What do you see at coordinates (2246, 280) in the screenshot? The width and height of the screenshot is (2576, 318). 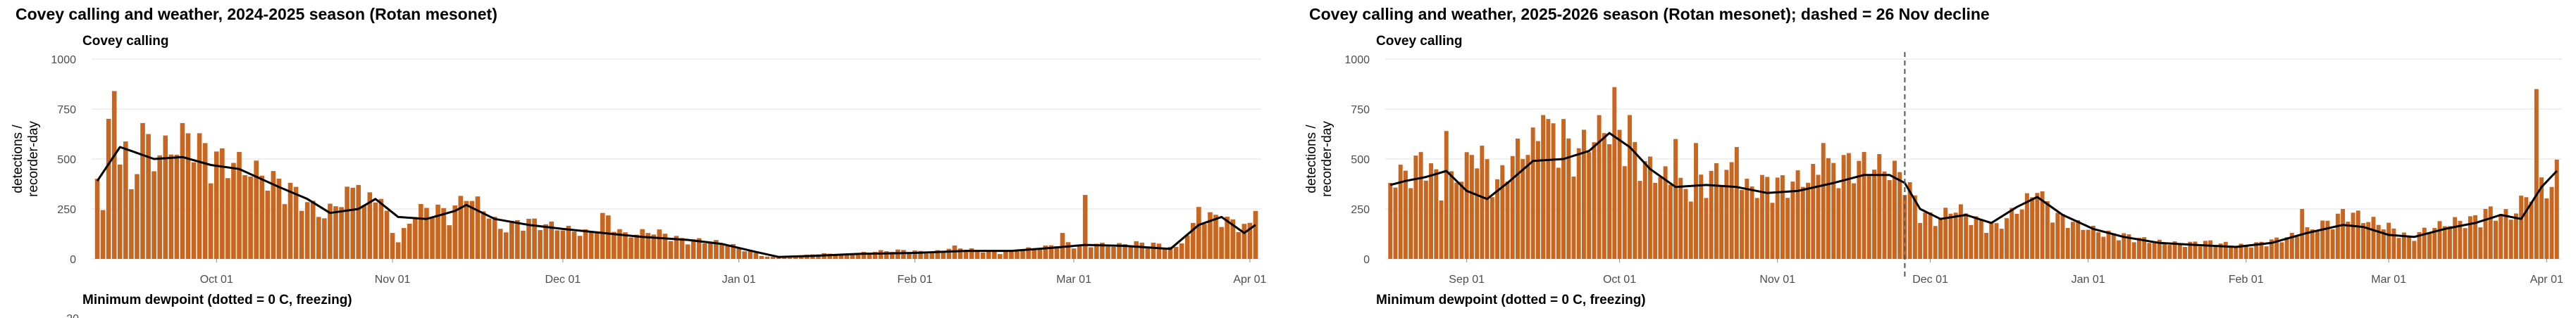 I see `x-tick-label: Feb 01` at bounding box center [2246, 280].